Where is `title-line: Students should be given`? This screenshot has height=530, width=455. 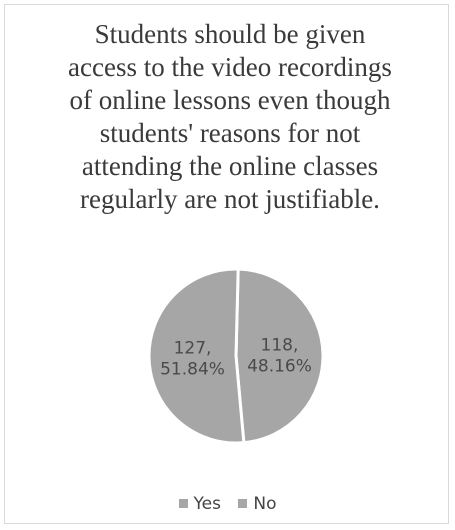
title-line: Students should be given is located at coordinates (230, 34).